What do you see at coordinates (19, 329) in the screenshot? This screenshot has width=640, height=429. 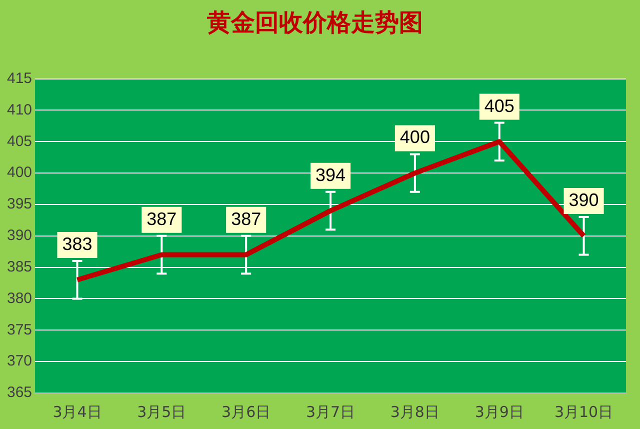 I see `y-tick-label: 375` at bounding box center [19, 329].